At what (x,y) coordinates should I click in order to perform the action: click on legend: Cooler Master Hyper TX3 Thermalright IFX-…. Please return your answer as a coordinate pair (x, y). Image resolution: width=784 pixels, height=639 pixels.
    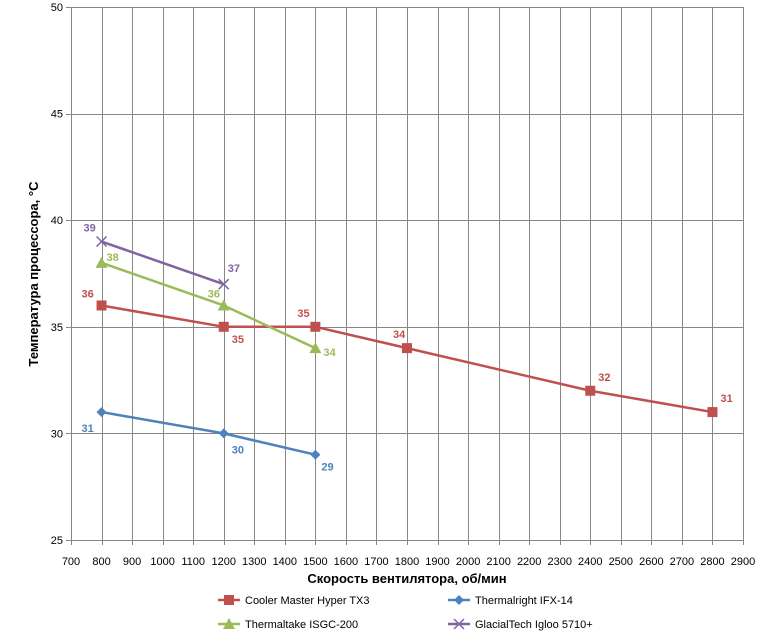
    Looking at the image, I should click on (405, 613).